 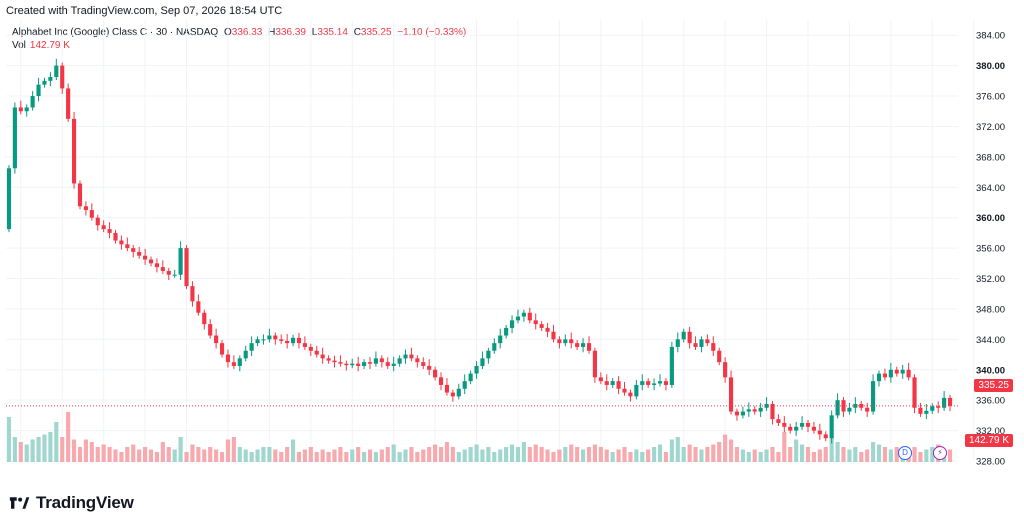 I want to click on y-tick-label: 376.00, so click(x=990, y=97).